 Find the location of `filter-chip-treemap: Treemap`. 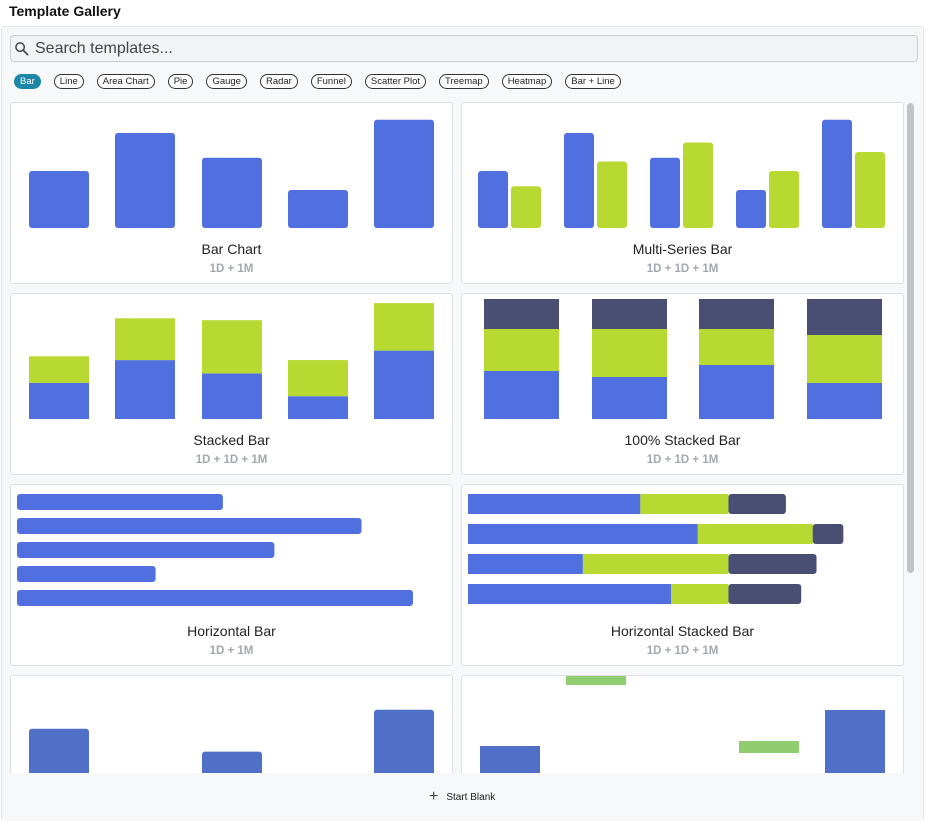

filter-chip-treemap: Treemap is located at coordinates (464, 81).